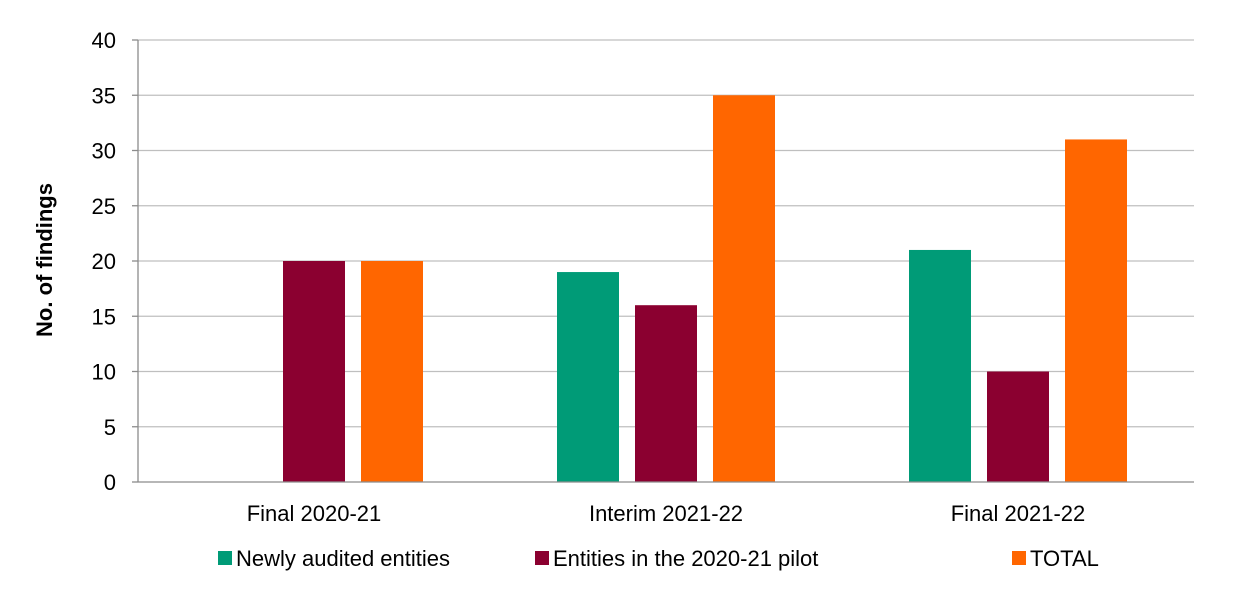  Describe the element at coordinates (104, 316) in the screenshot. I see `y-tick-label: 15` at that location.